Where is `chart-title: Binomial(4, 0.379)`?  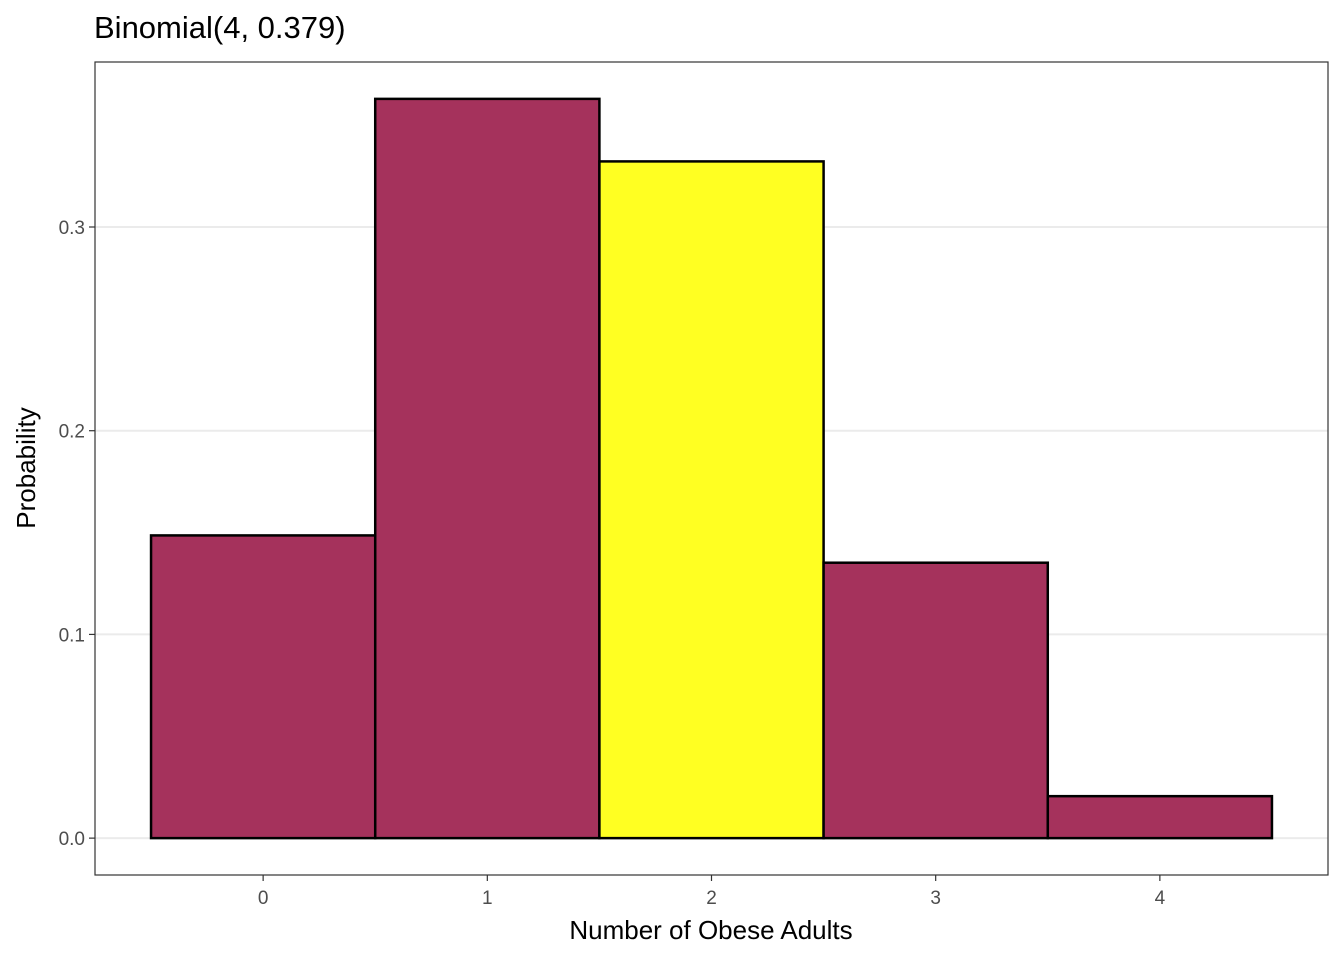
chart-title: Binomial(4, 0.379) is located at coordinates (220, 27).